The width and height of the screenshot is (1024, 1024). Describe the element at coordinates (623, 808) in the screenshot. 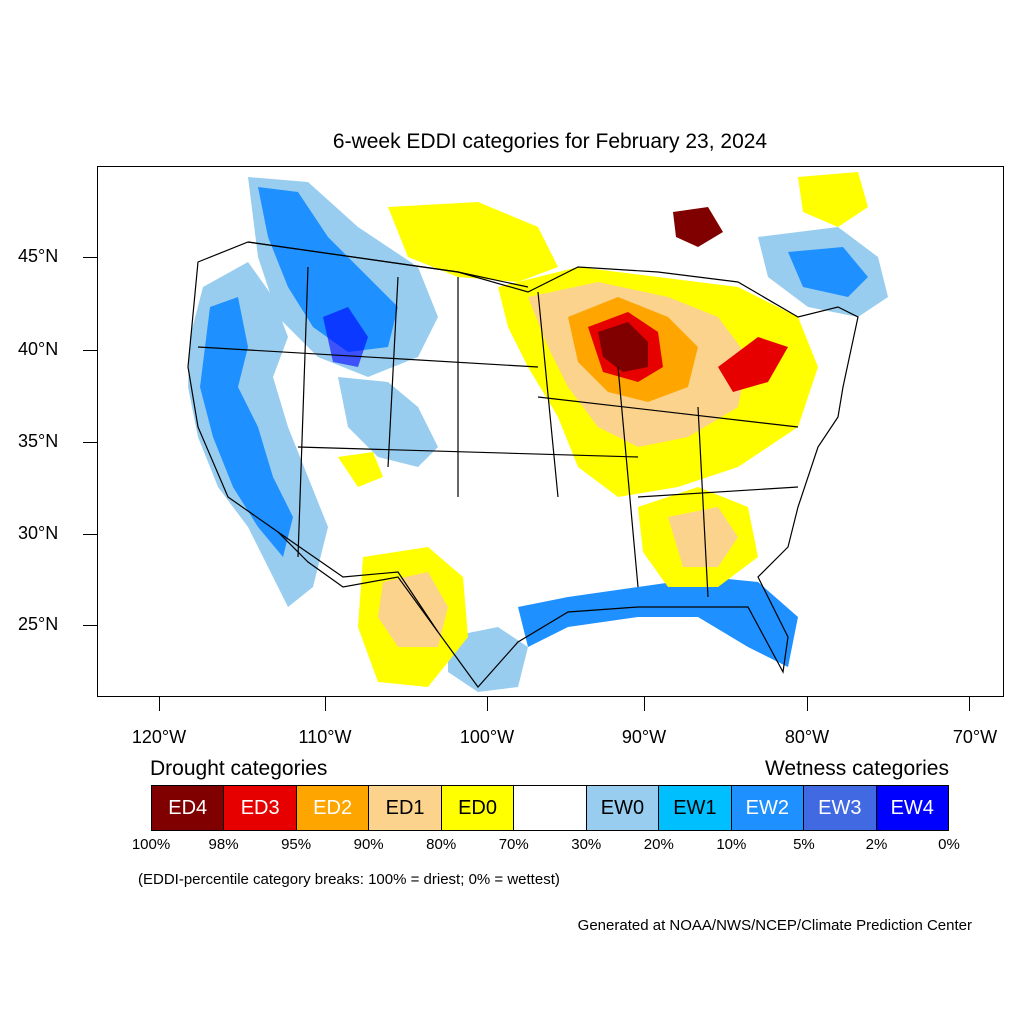

I see `legend-box-ew0: EW0` at that location.